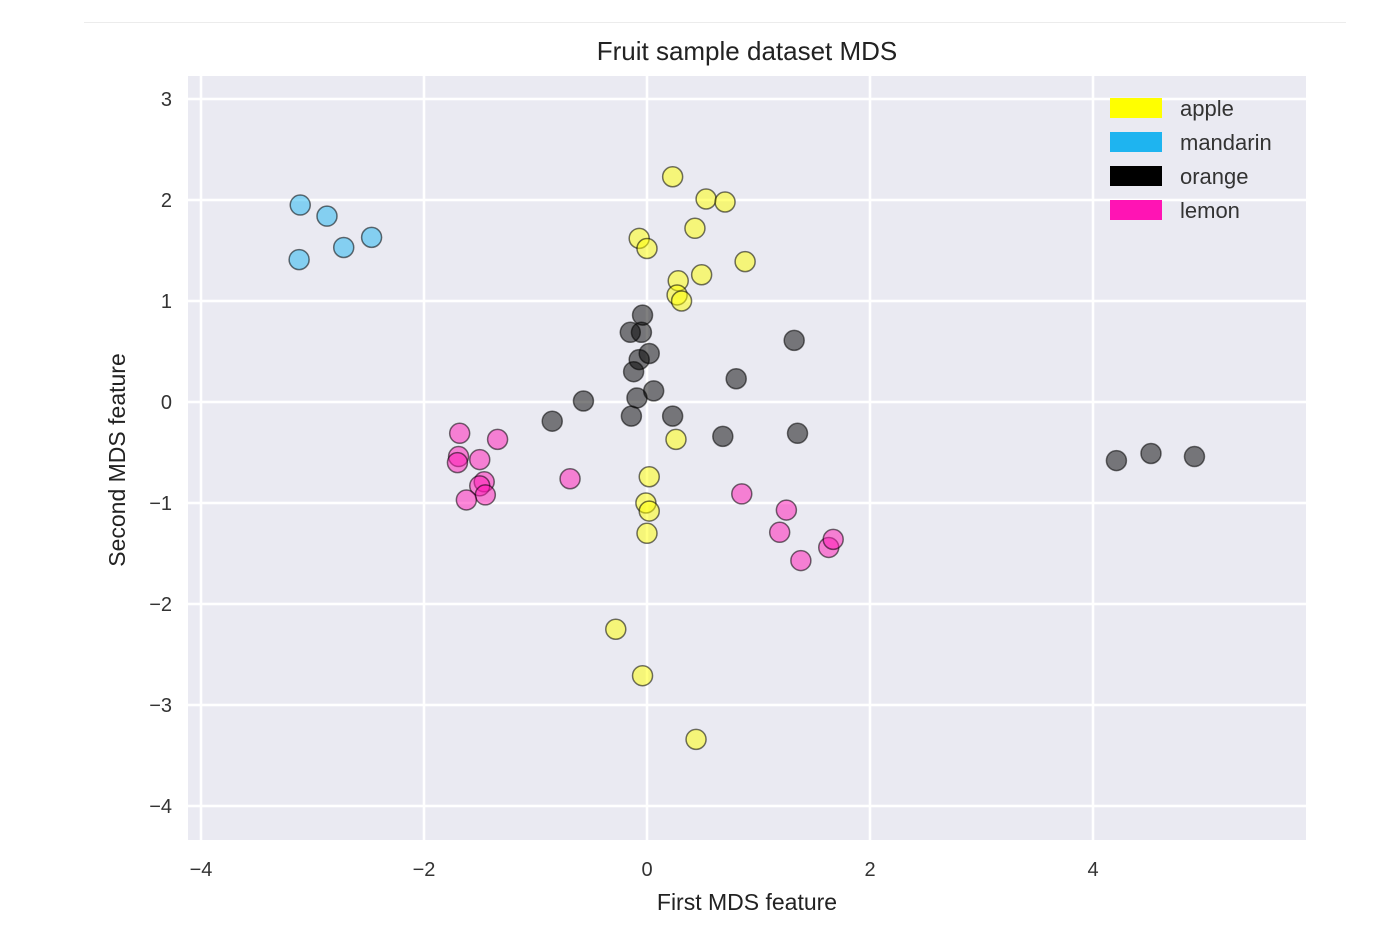  Describe the element at coordinates (166, 403) in the screenshot. I see `y-tick-label: 0` at that location.